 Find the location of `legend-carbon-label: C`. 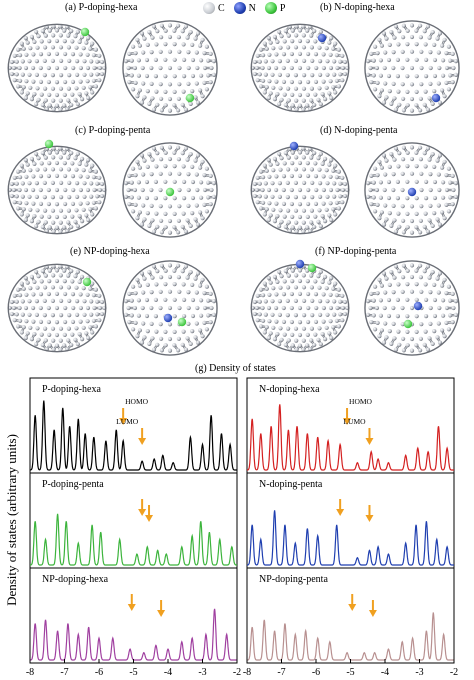

legend-carbon-label: C is located at coordinates (221, 8).